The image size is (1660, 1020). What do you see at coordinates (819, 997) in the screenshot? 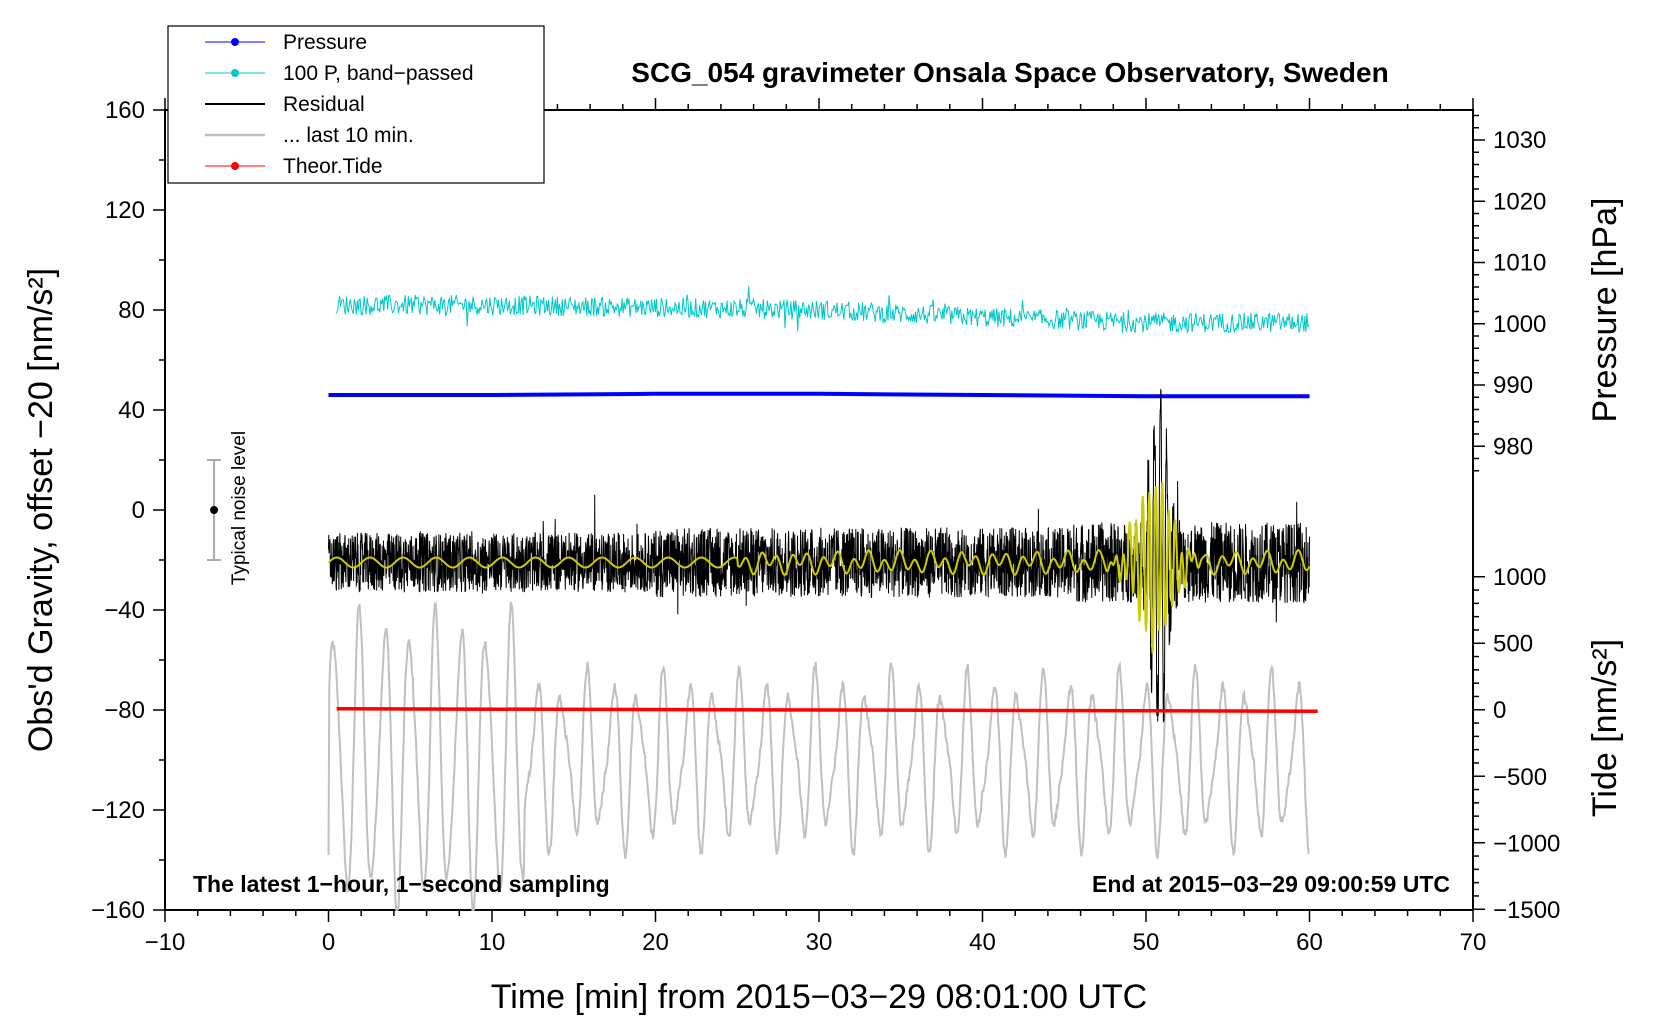
I see `x-axis-title: Time [min] from 2015−03−29 08:01:00 UTC` at bounding box center [819, 997].